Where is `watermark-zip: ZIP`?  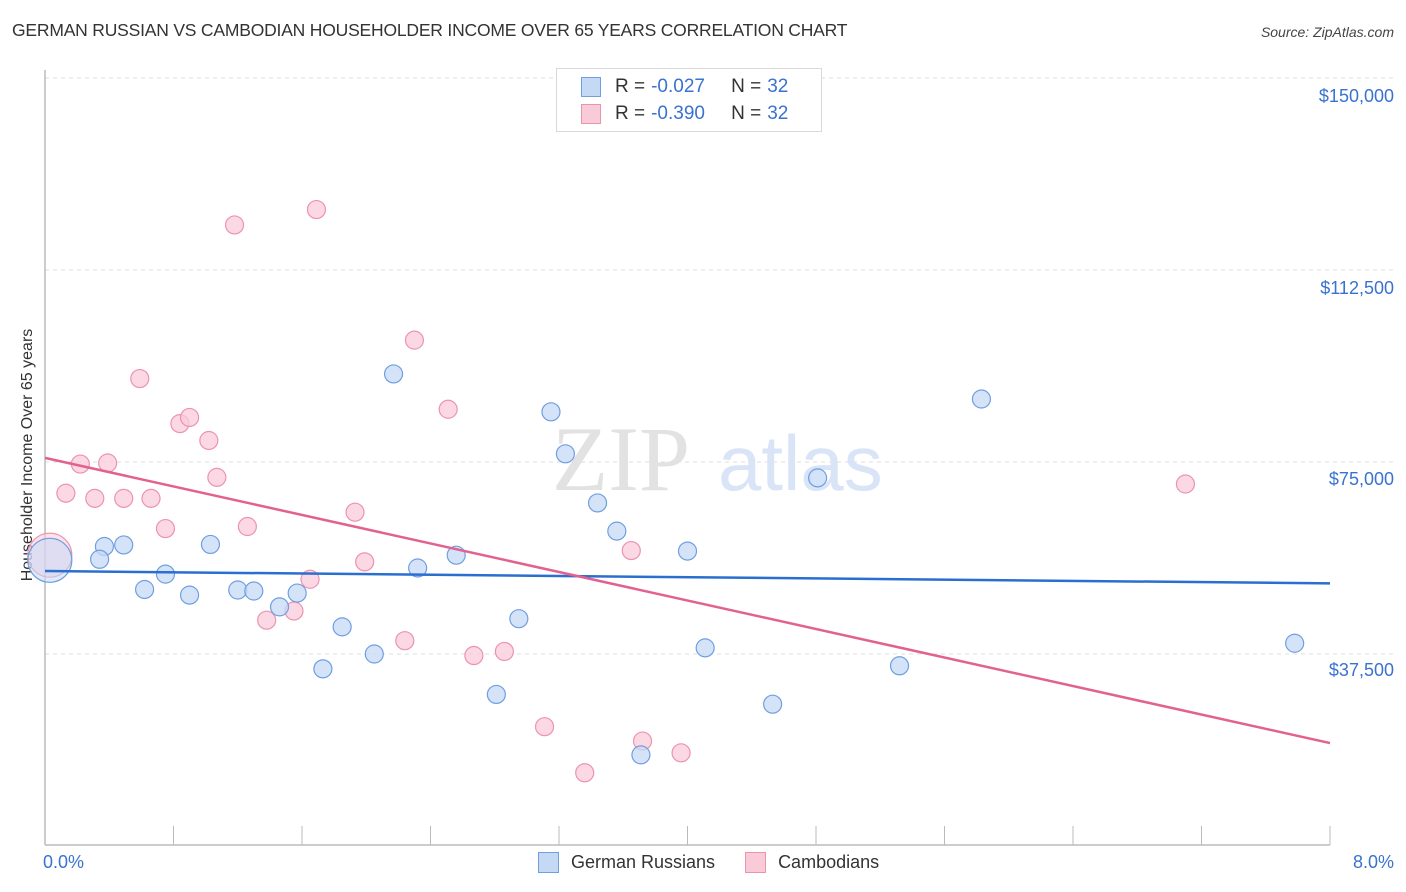 watermark-zip: ZIP is located at coordinates (621, 459).